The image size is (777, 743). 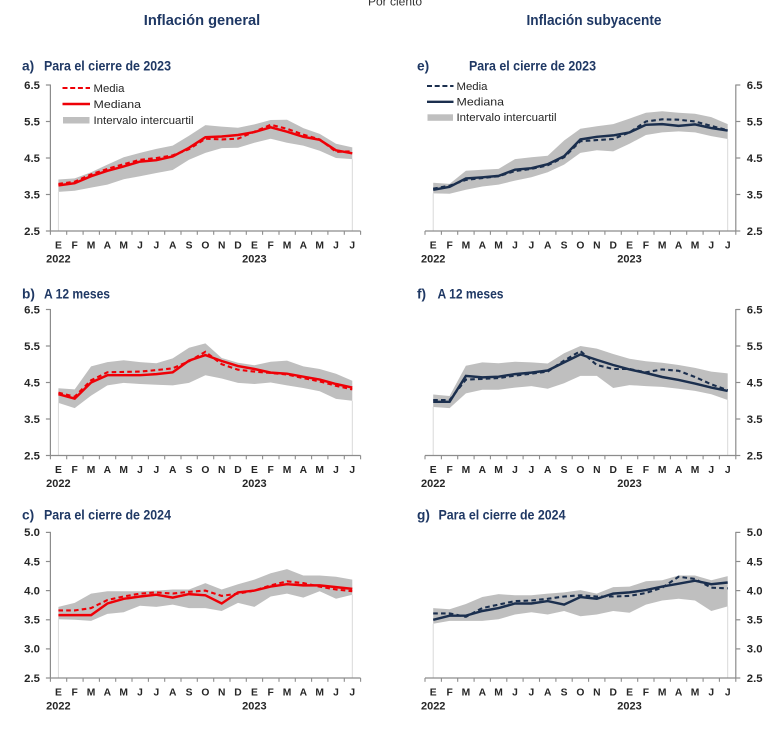 What do you see at coordinates (107, 66) in the screenshot?
I see `svg-text: Para el cierre de 2023` at bounding box center [107, 66].